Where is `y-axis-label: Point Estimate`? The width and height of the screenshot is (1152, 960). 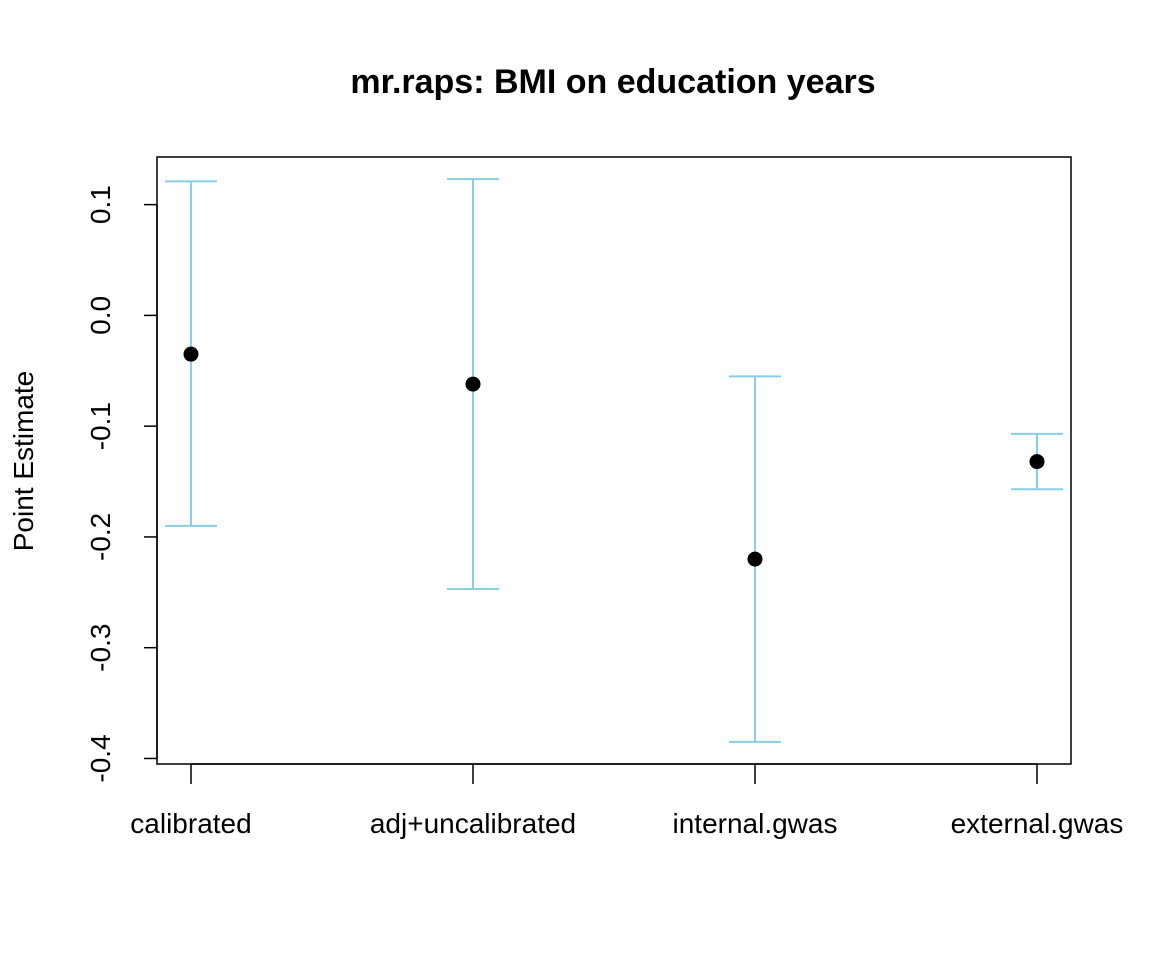 y-axis-label: Point Estimate is located at coordinates (23, 461).